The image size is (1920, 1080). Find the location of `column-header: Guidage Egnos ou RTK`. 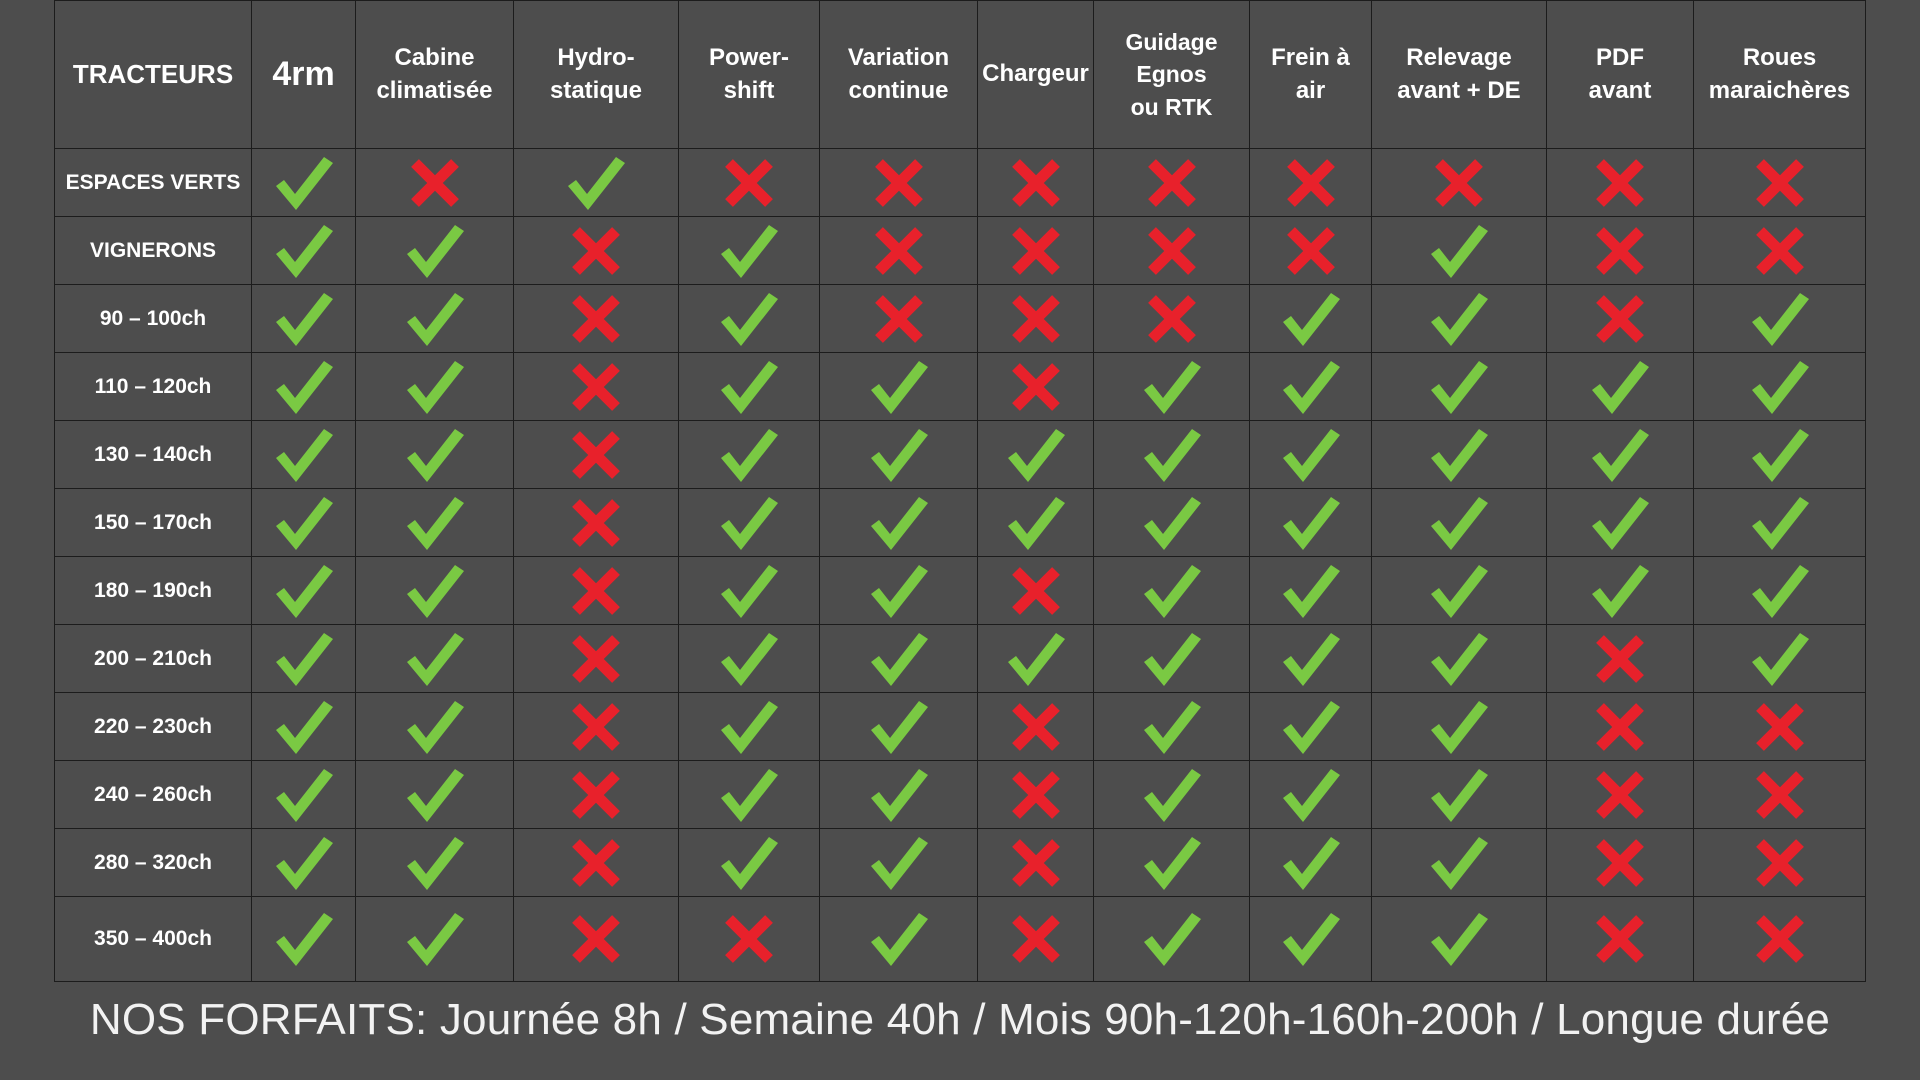

column-header: Guidage Egnos ou RTK is located at coordinates (1171, 74).